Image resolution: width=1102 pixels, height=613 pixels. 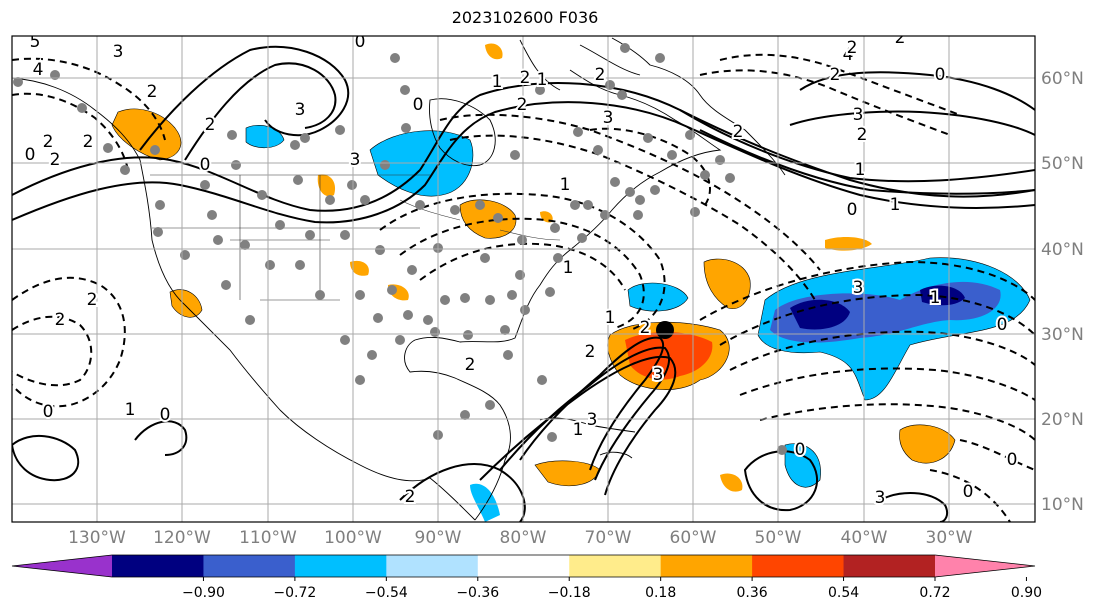 What do you see at coordinates (660, 593) in the screenshot?
I see `colorbar-tick-label: 0.18` at bounding box center [660, 593].